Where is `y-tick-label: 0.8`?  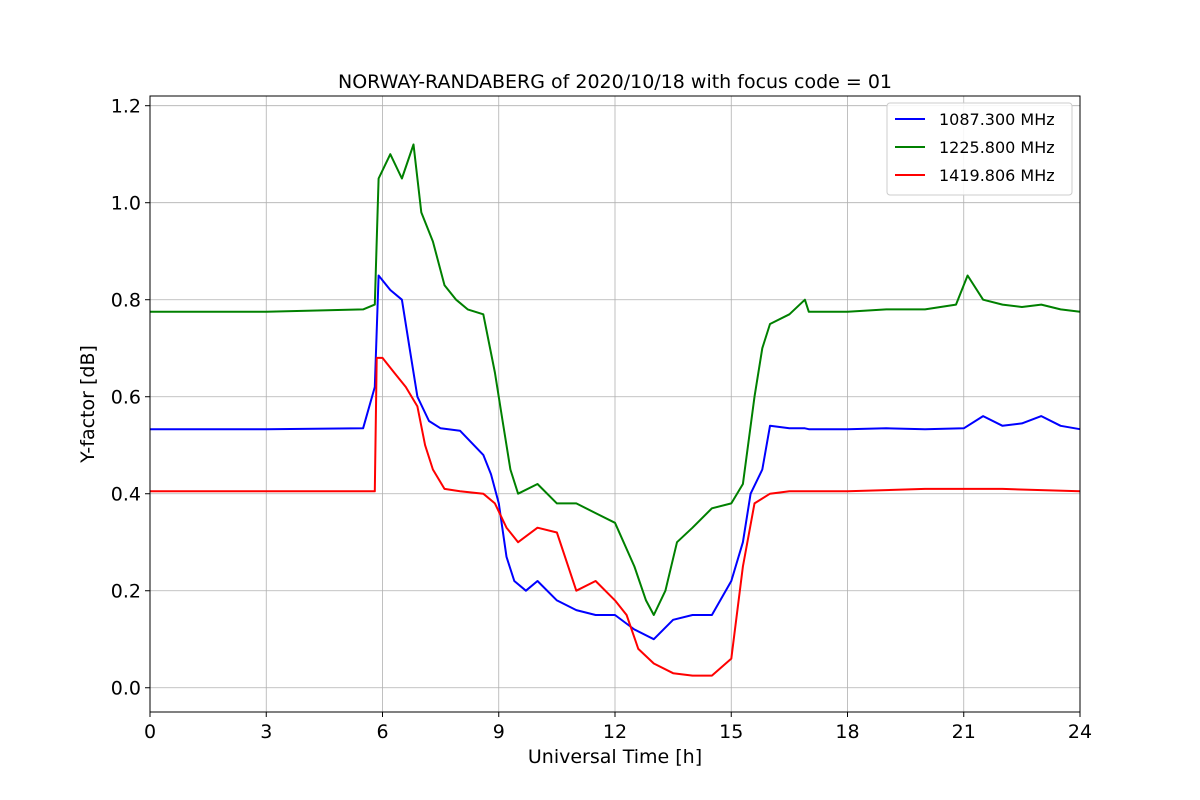
y-tick-label: 0.8 is located at coordinates (126, 301).